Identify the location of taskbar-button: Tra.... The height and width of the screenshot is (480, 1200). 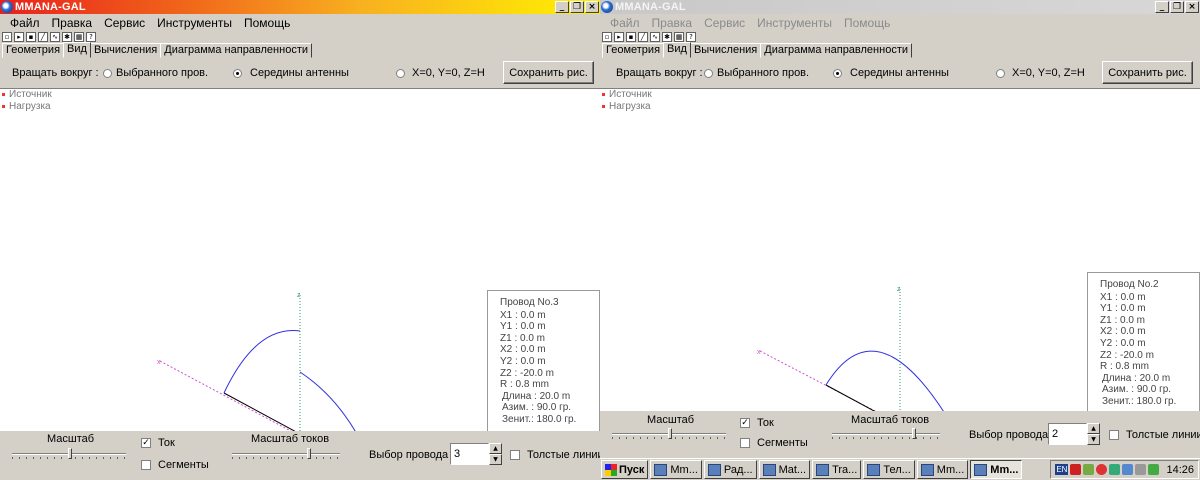
(837, 469).